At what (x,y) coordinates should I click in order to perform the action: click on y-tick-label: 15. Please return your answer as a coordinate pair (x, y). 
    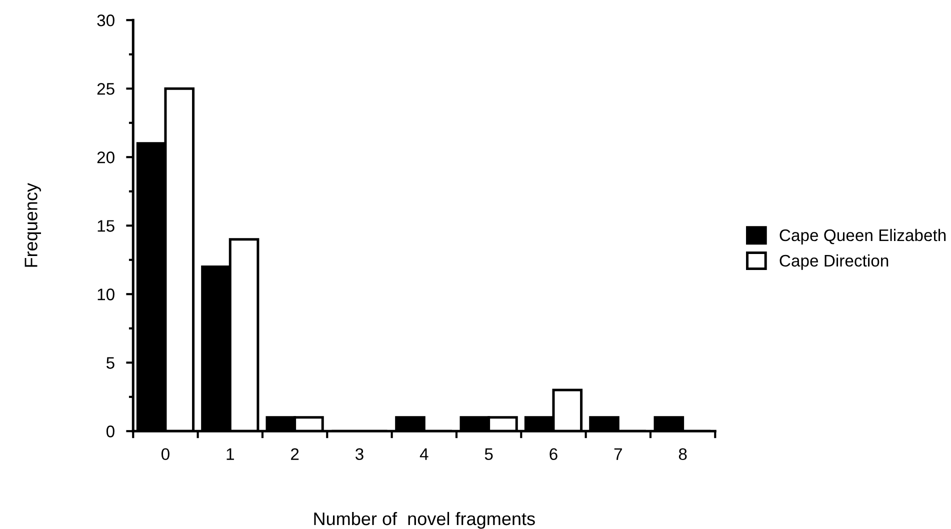
    Looking at the image, I should click on (106, 226).